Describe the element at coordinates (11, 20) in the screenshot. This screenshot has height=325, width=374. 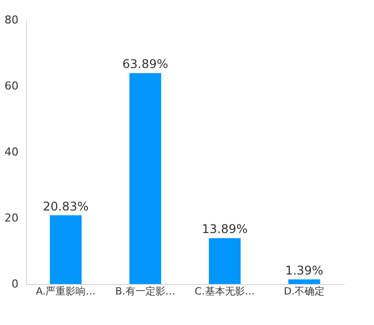
I see `y-tick-label: 80` at that location.